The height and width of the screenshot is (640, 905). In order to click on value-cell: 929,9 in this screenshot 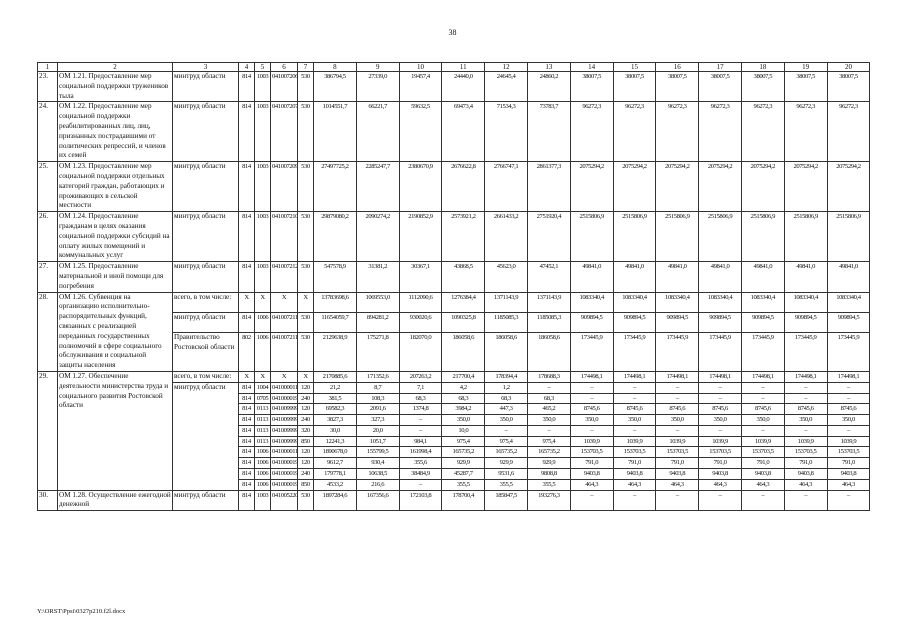, I will do `click(548, 463)`.